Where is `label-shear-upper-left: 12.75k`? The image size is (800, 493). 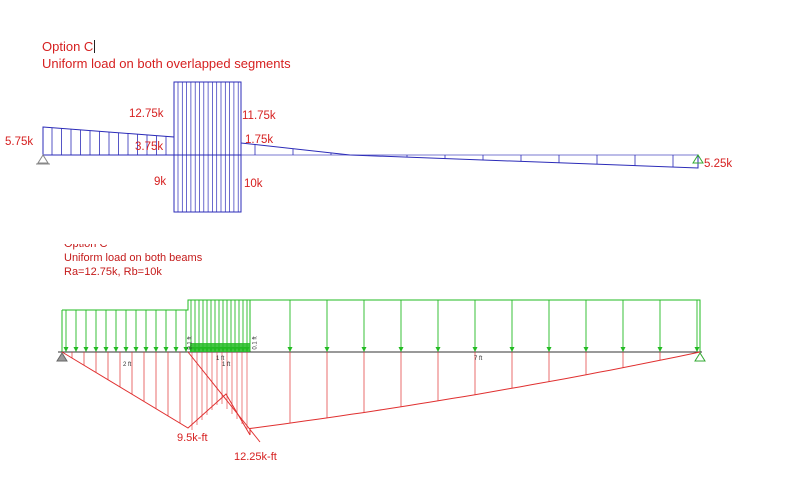
label-shear-upper-left: 12.75k is located at coordinates (146, 114).